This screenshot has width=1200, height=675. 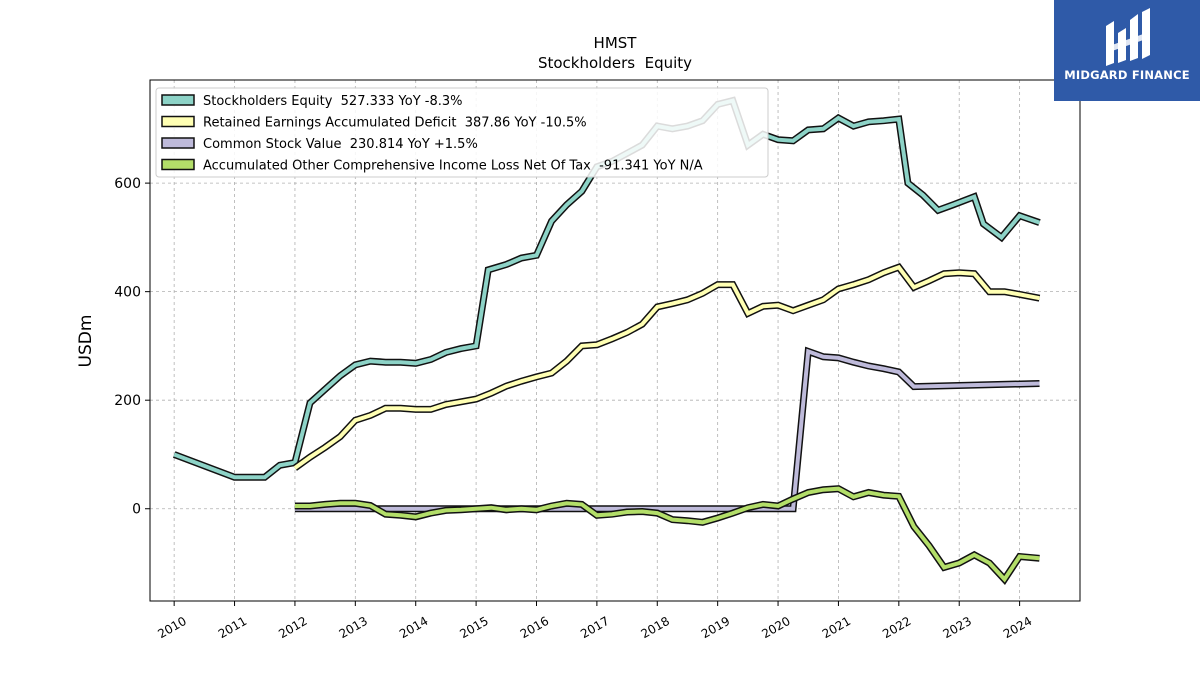 What do you see at coordinates (534, 627) in the screenshot?
I see `x-tick-label: 2016` at bounding box center [534, 627].